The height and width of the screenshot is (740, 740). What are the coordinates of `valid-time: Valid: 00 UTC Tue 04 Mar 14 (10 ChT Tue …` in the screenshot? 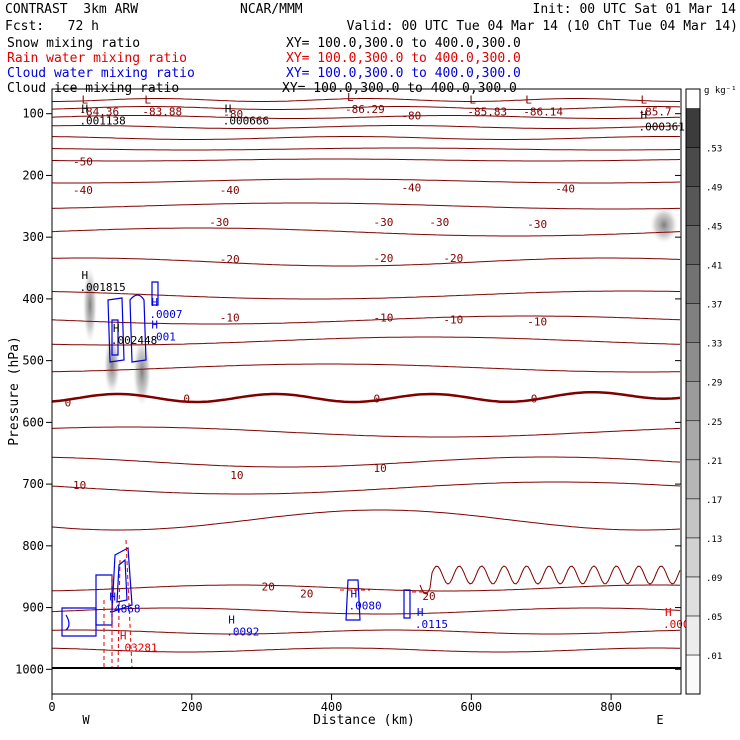 It's located at (542, 26).